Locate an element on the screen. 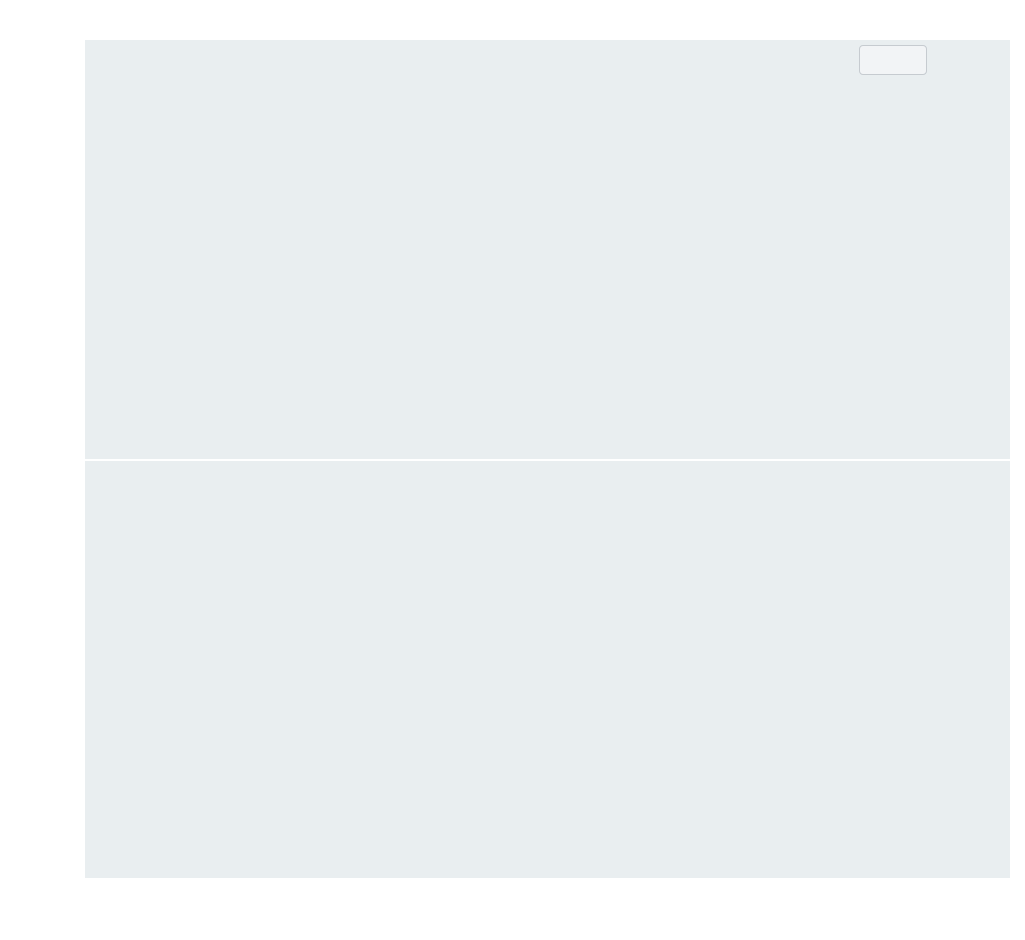  legend is located at coordinates (893, 60).